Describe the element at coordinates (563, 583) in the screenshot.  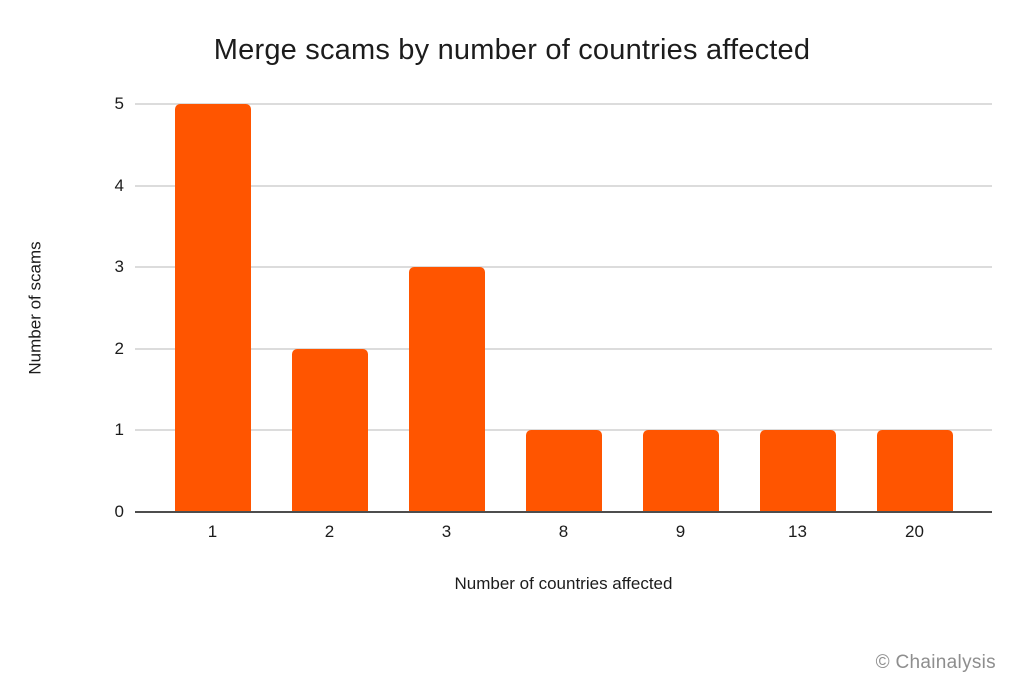
I see `x-axis-title: Number of countries affected` at that location.